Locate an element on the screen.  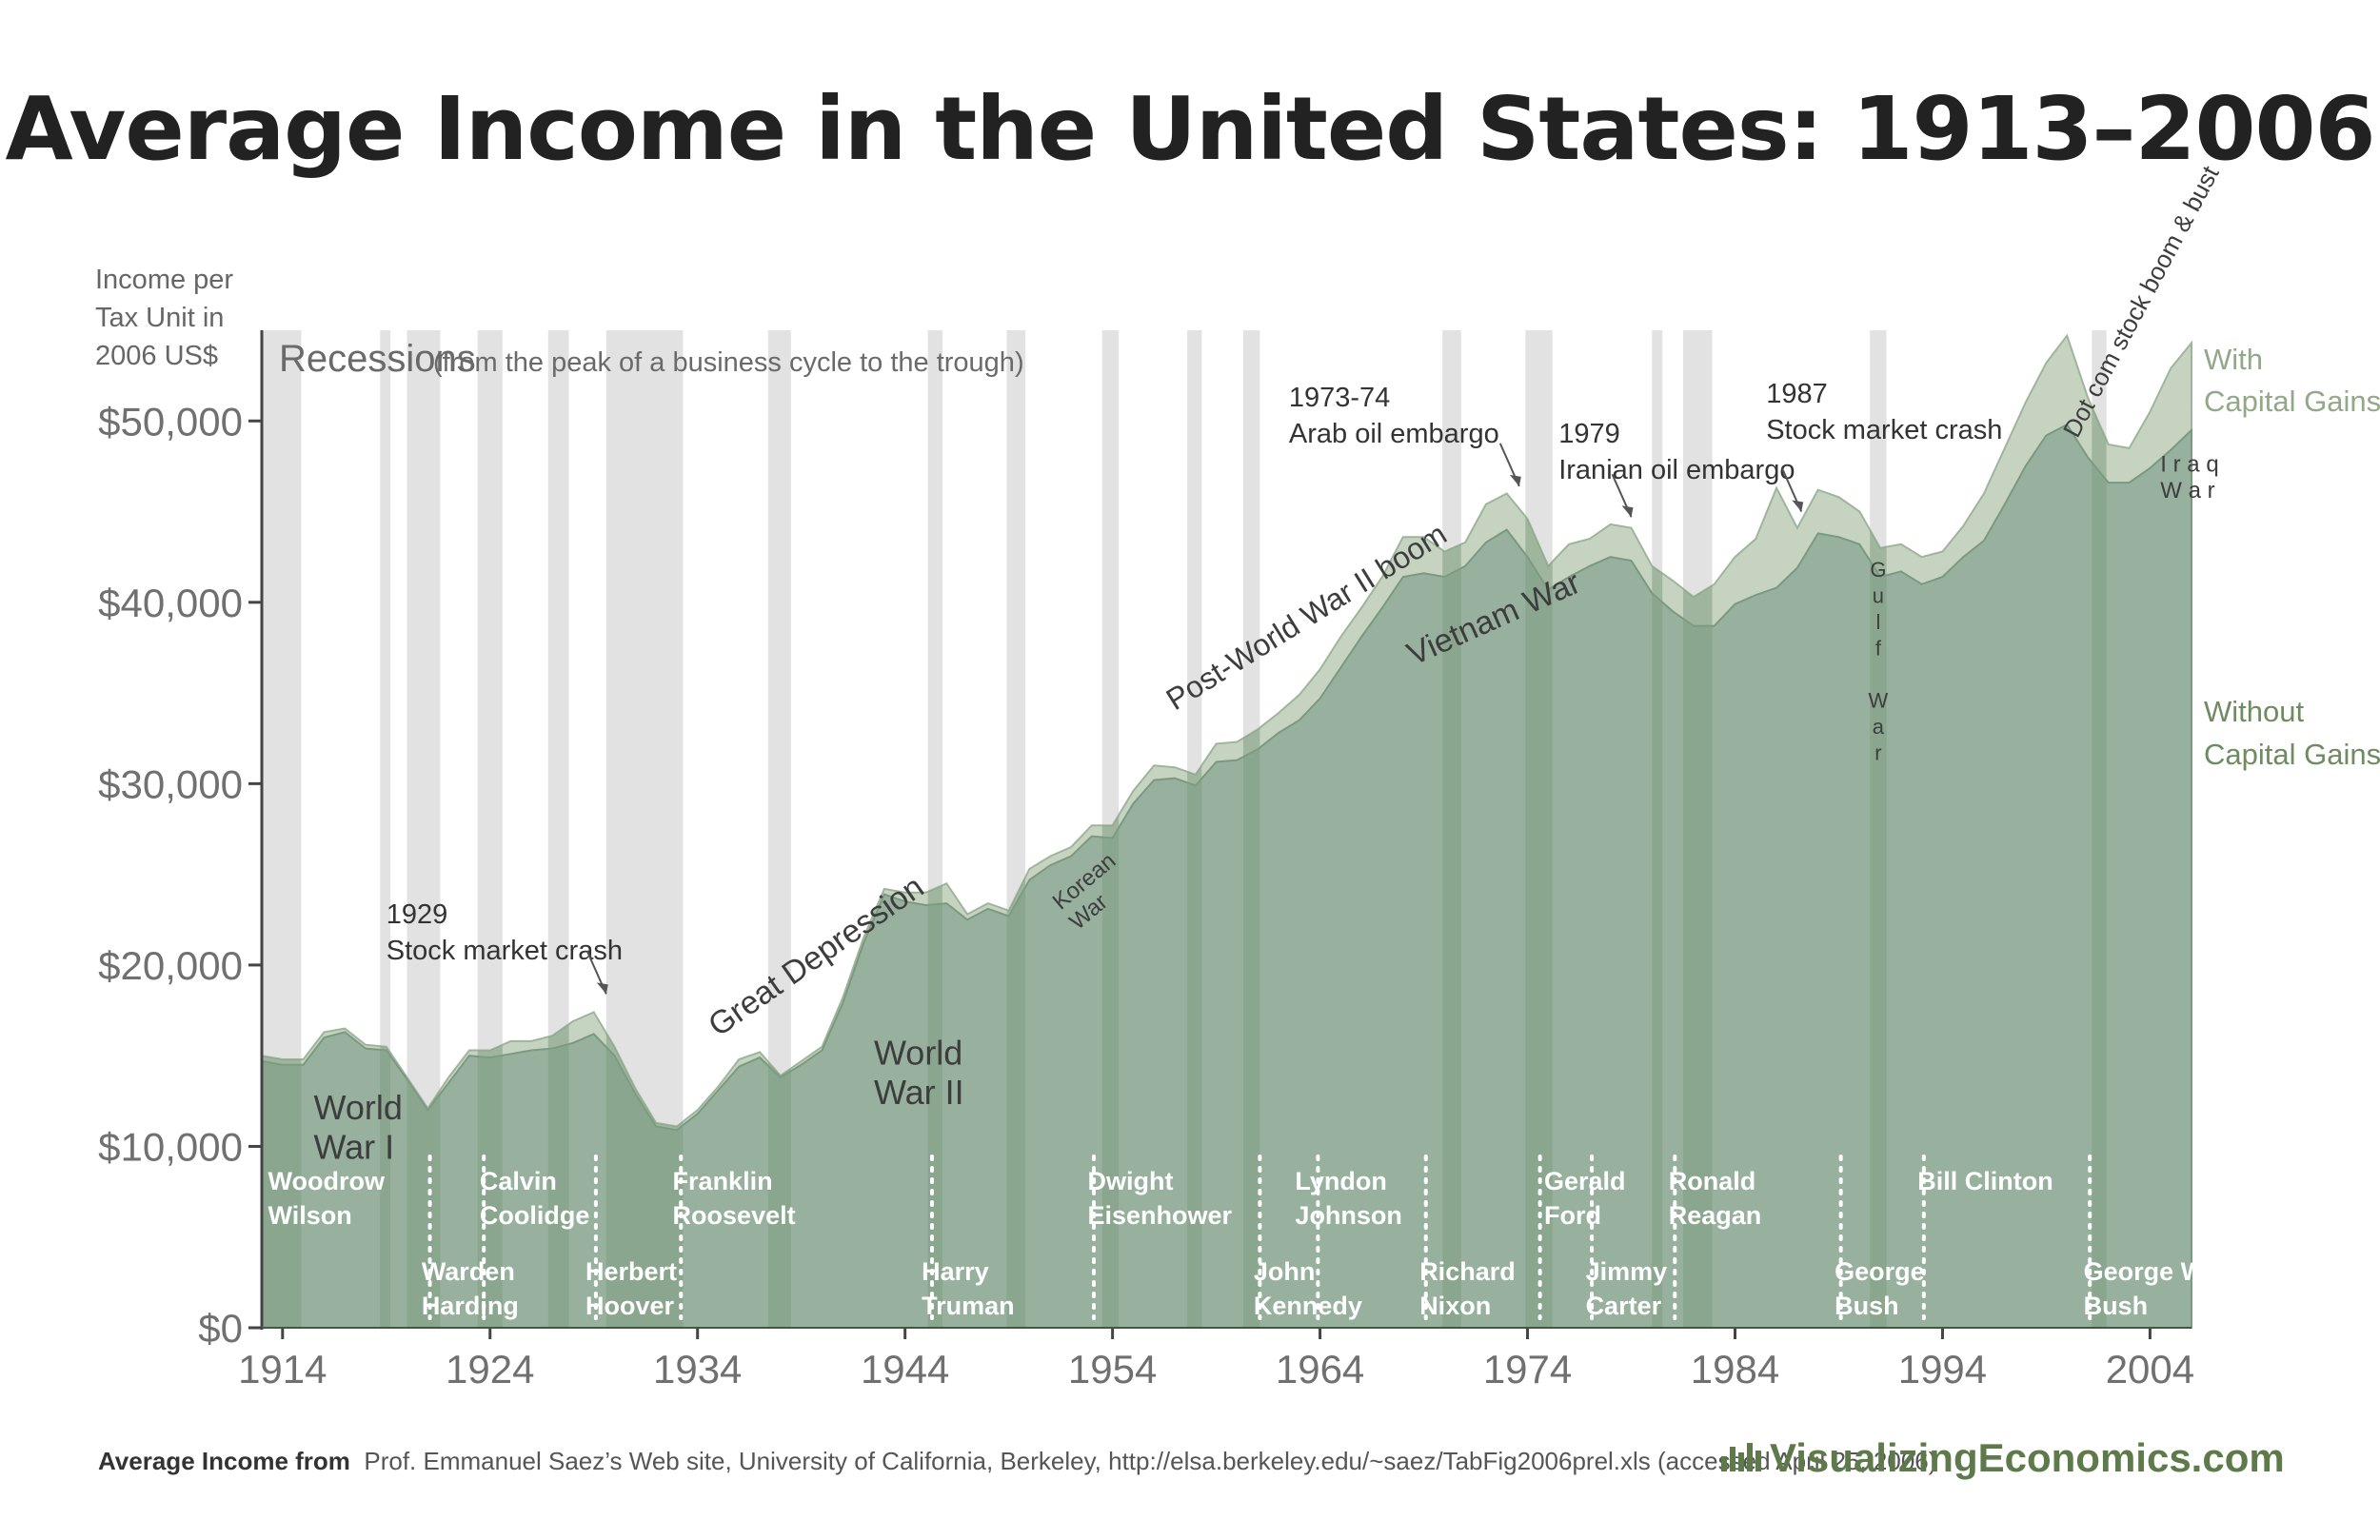
brand-logo: VisualizingEconomics.com is located at coordinates (2003, 1458).